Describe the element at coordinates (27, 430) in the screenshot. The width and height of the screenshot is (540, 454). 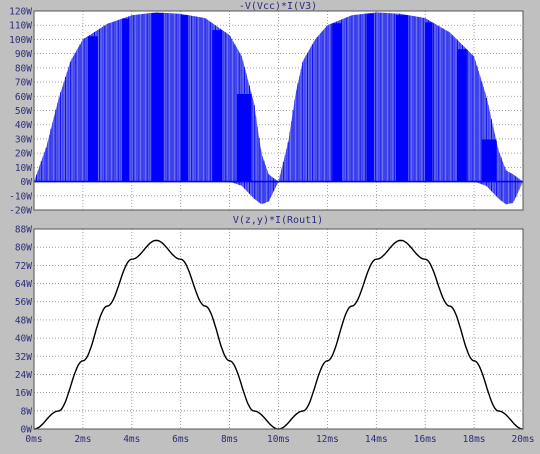
I see `bottom-y-tick-label: 0W` at that location.